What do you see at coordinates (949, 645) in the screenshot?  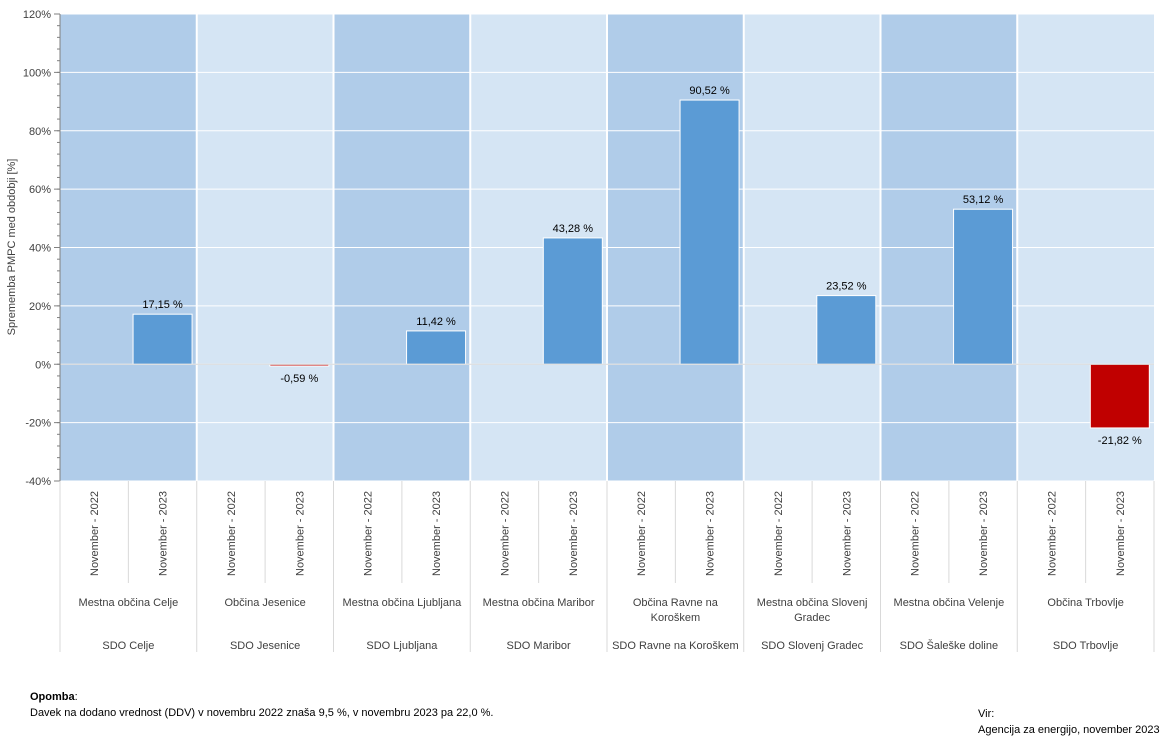 I see `sdo-label: SDO Šaleške doline` at bounding box center [949, 645].